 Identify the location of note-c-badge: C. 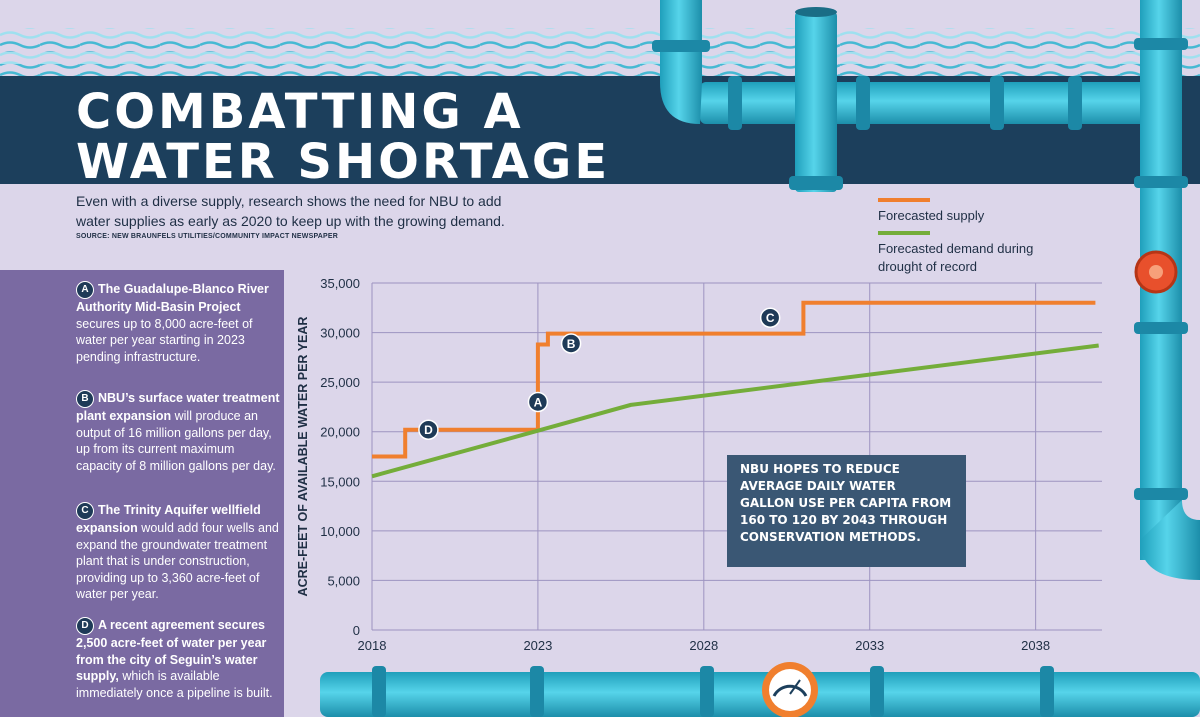
(85, 511).